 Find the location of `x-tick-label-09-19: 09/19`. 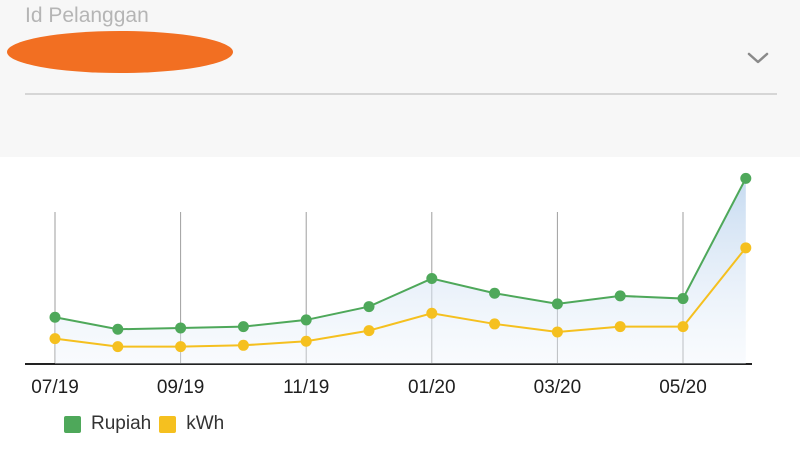

x-tick-label-09-19: 09/19 is located at coordinates (181, 387).